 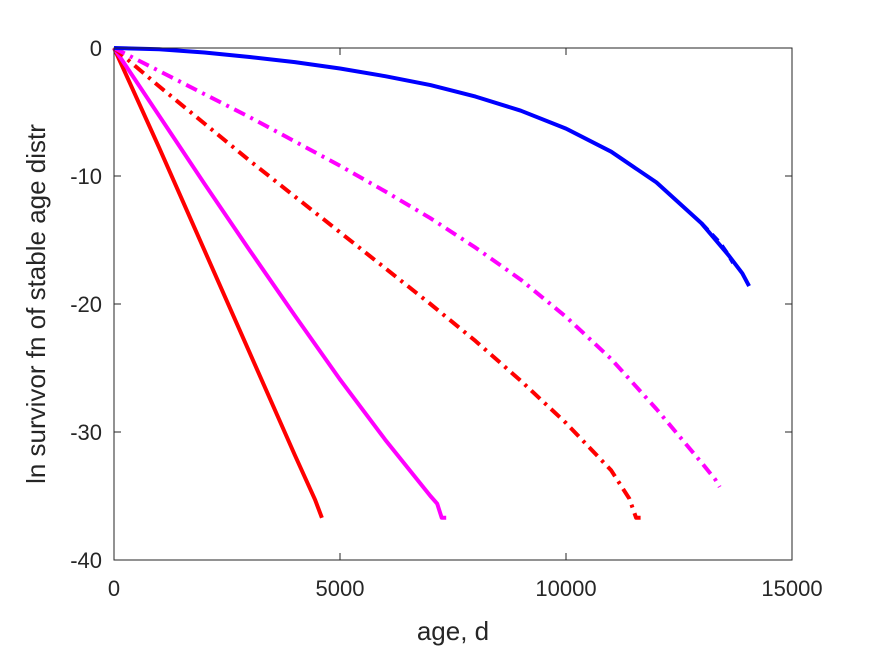 I want to click on y-tick-label: -40, so click(x=86, y=560).